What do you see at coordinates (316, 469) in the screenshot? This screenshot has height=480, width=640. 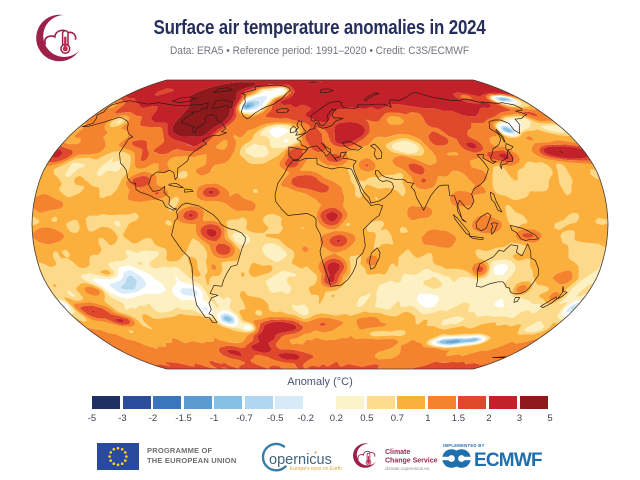 I see `svg-text: Europe's eyes on Earth` at bounding box center [316, 469].